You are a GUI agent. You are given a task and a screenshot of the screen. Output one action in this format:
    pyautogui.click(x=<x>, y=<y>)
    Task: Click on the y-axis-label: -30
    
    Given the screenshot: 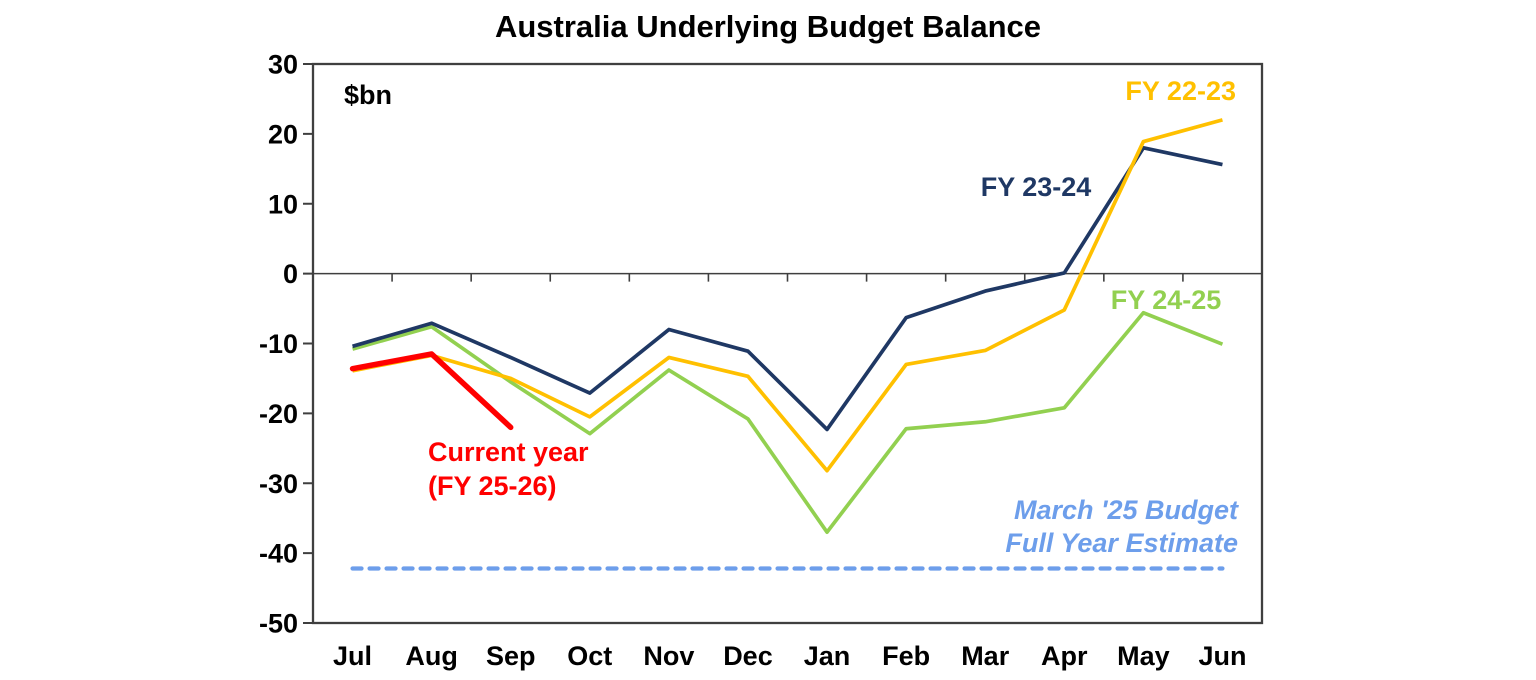 What is the action you would take?
    pyautogui.click(x=278, y=484)
    